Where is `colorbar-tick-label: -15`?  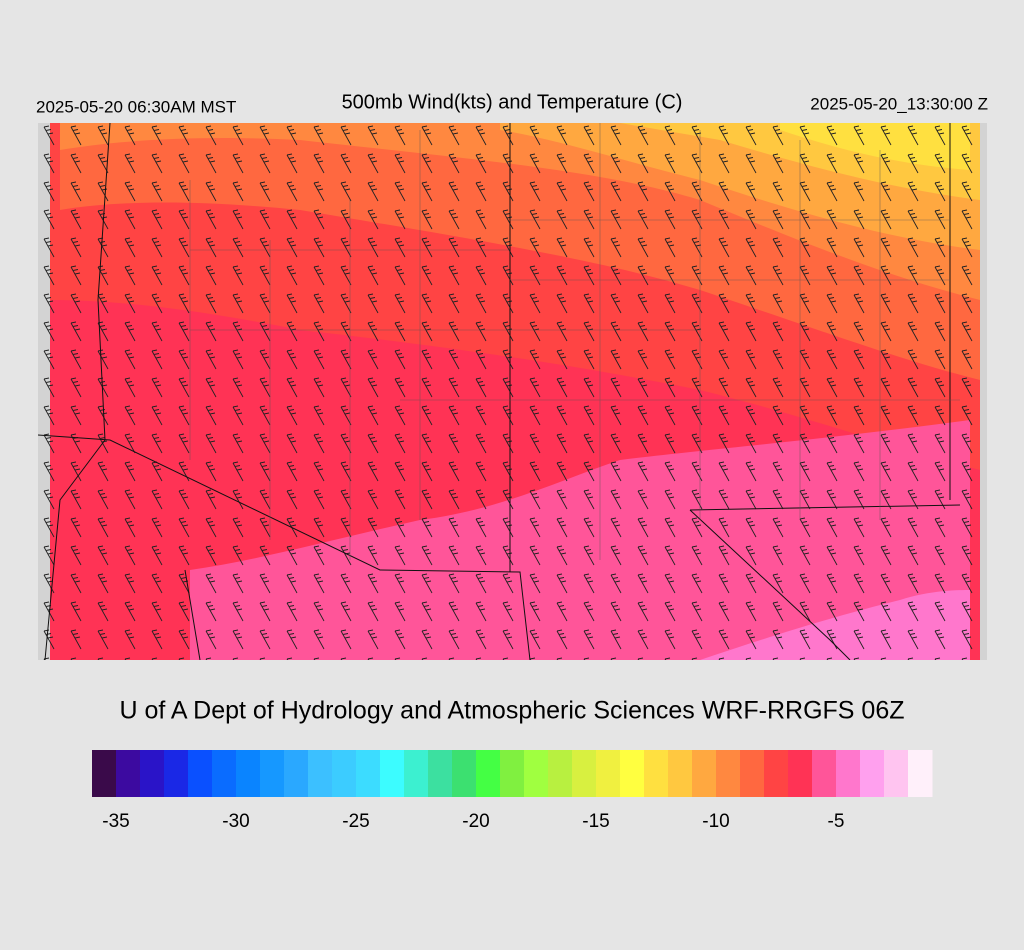
colorbar-tick-label: -15 is located at coordinates (595, 821).